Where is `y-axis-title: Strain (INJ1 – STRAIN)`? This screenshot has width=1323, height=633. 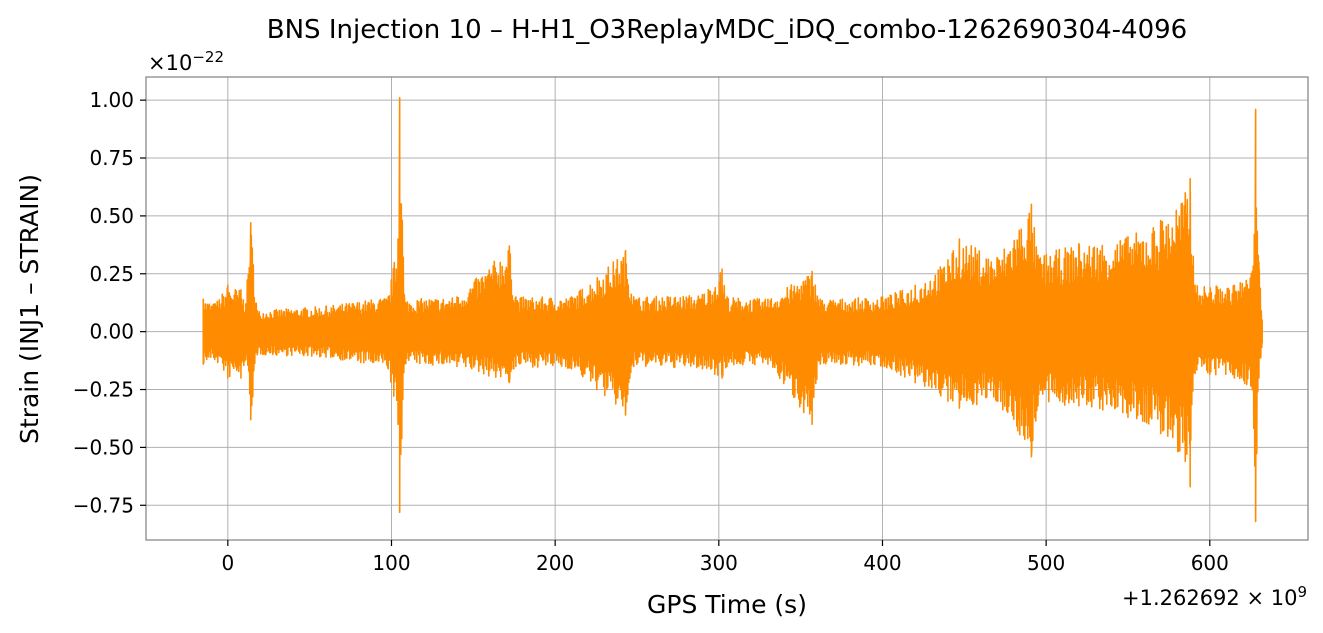
y-axis-title: Strain (INJ1 – STRAIN) is located at coordinates (29, 309).